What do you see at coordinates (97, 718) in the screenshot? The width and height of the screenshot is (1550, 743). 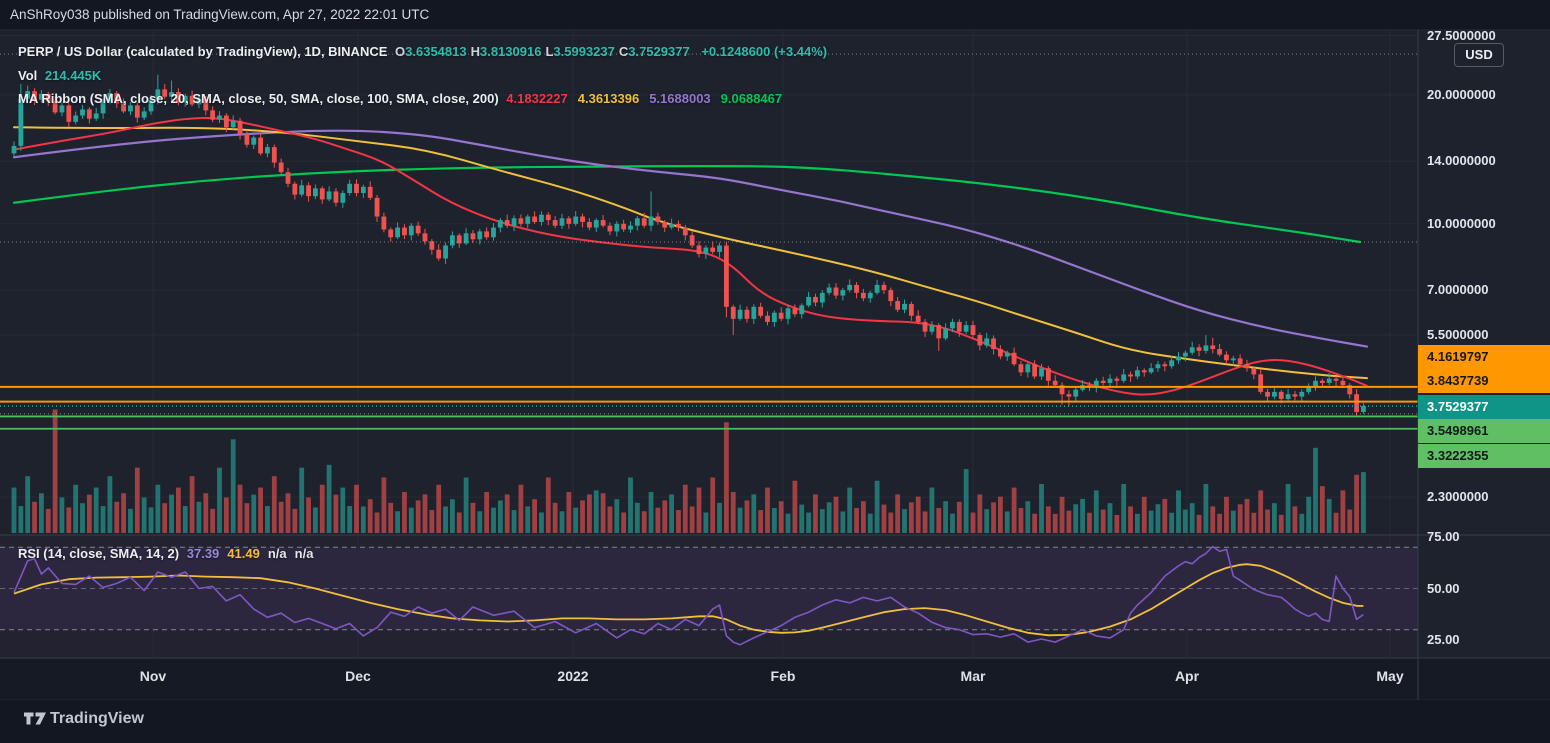 I see `tradingview-brand: TradingView` at bounding box center [97, 718].